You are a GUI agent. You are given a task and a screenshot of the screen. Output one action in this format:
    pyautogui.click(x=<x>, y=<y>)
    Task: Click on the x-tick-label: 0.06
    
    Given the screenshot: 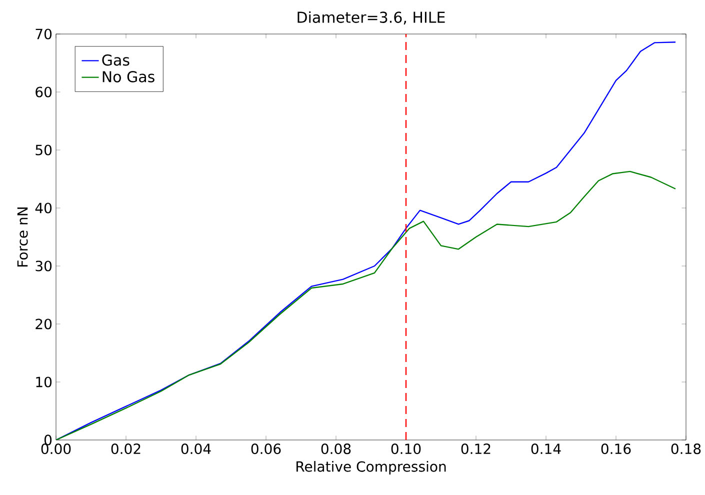 What is the action you would take?
    pyautogui.click(x=266, y=449)
    